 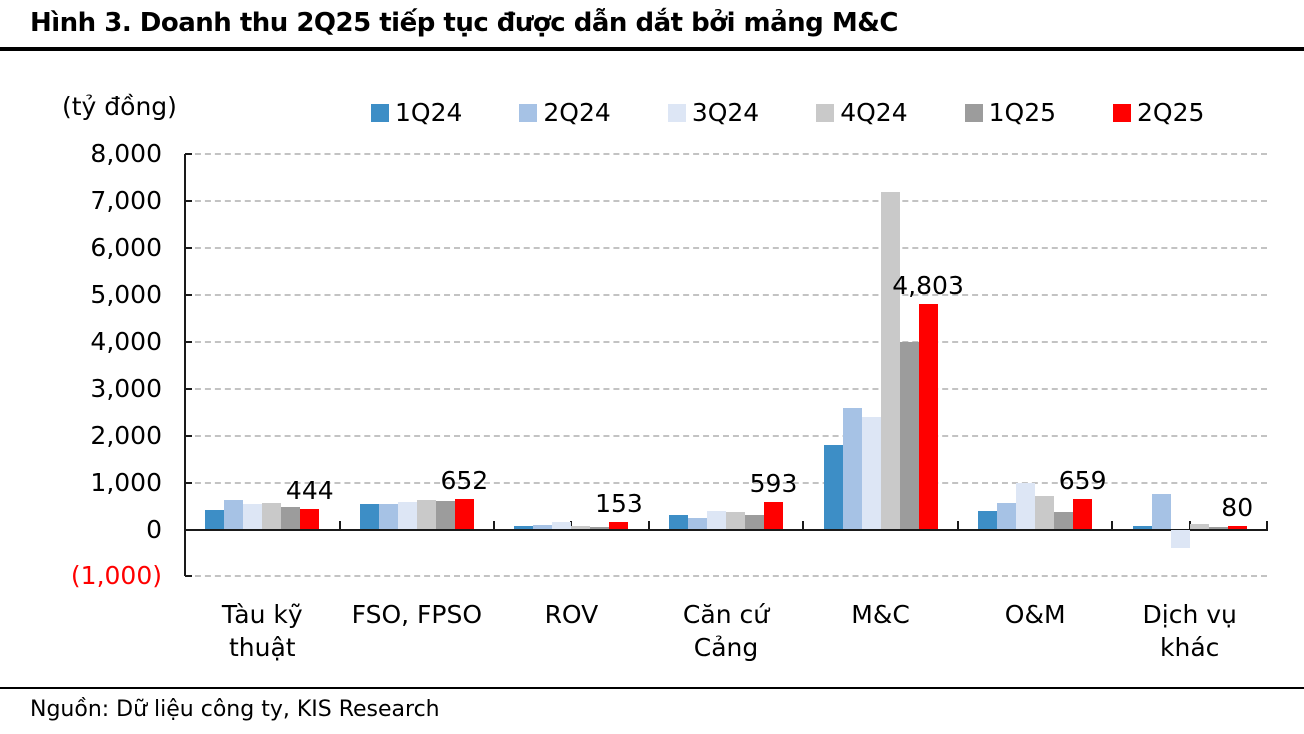 I want to click on x-axis-line, so click(x=726, y=529).